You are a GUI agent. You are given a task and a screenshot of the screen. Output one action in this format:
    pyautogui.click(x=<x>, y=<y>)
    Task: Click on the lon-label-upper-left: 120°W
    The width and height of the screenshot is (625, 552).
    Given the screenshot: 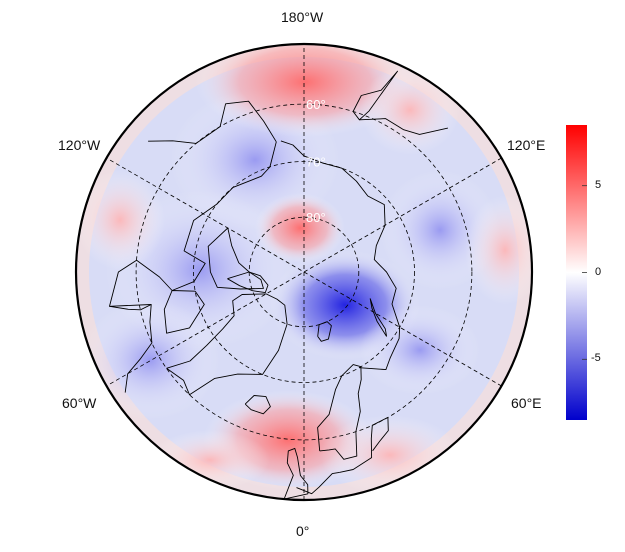 What is the action you would take?
    pyautogui.click(x=79, y=145)
    